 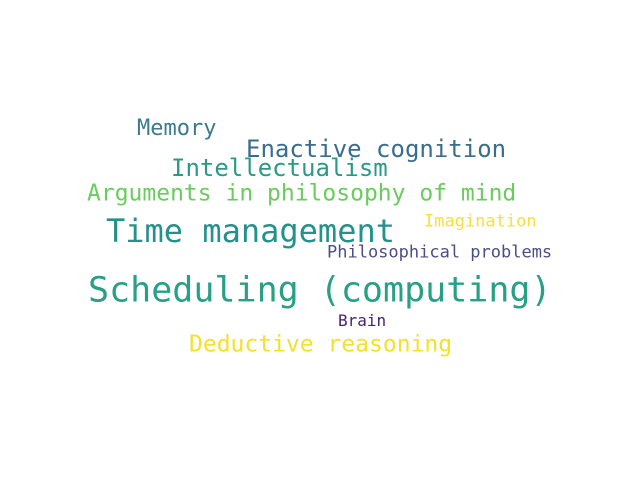 I want to click on word-philosophical-problems: Philosophical problems, so click(x=440, y=252).